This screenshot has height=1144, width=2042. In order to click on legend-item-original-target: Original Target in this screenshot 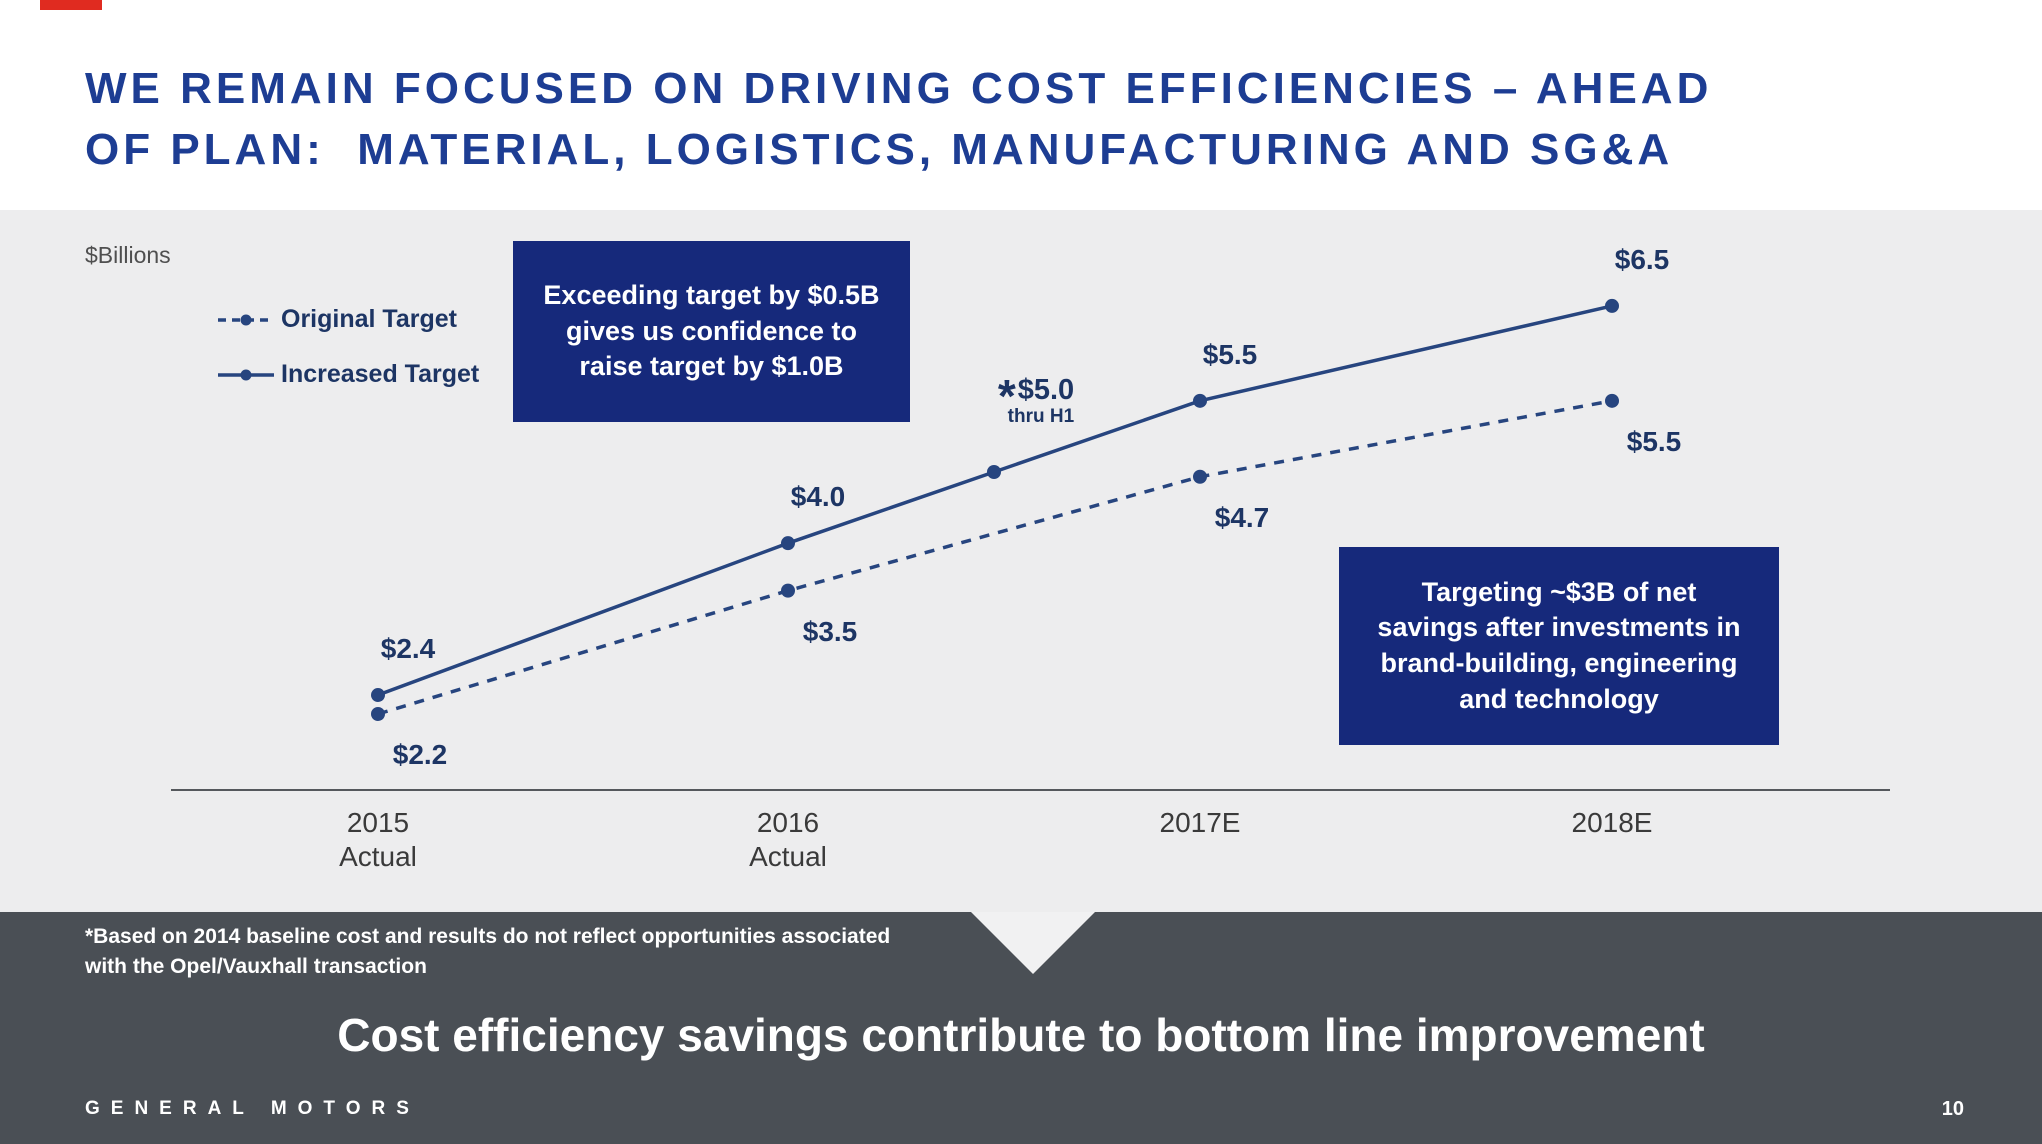, I will do `click(348, 319)`.